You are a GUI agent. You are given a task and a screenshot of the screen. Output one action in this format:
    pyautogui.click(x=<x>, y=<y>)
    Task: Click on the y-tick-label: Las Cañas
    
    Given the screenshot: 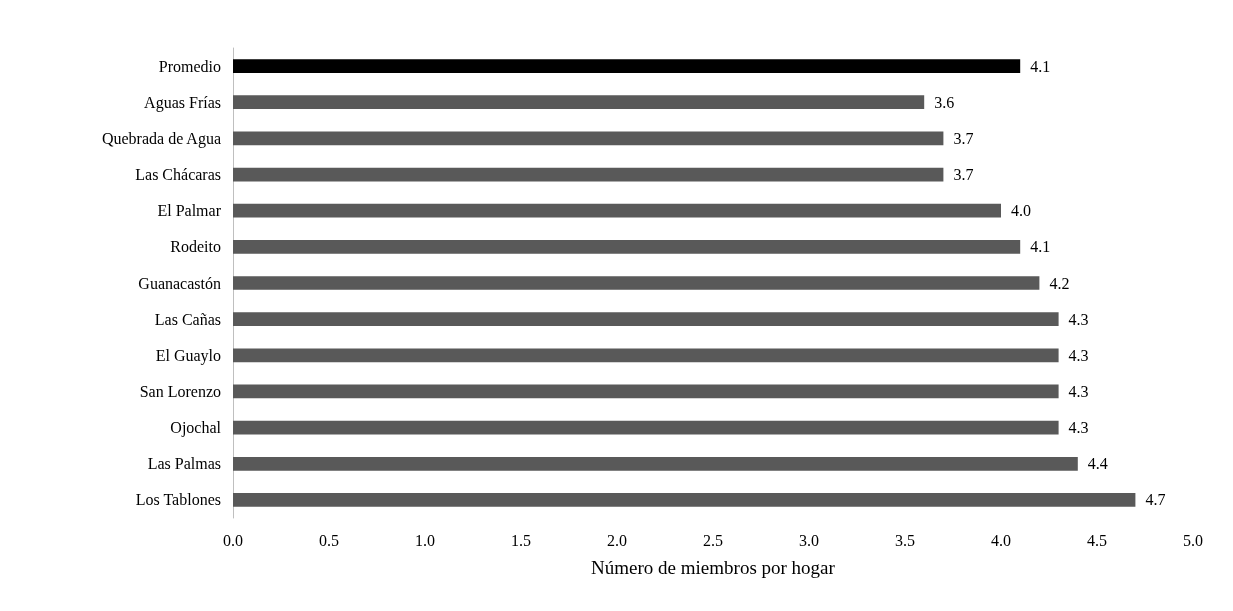 What is the action you would take?
    pyautogui.click(x=187, y=319)
    